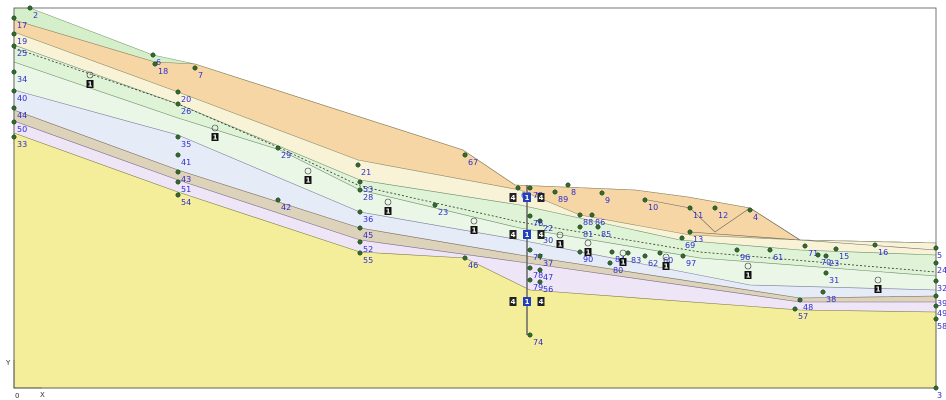 Image resolution: width=946 pixels, height=400 pixels. Describe the element at coordinates (22, 53) in the screenshot. I see `node-label: 25` at that location.